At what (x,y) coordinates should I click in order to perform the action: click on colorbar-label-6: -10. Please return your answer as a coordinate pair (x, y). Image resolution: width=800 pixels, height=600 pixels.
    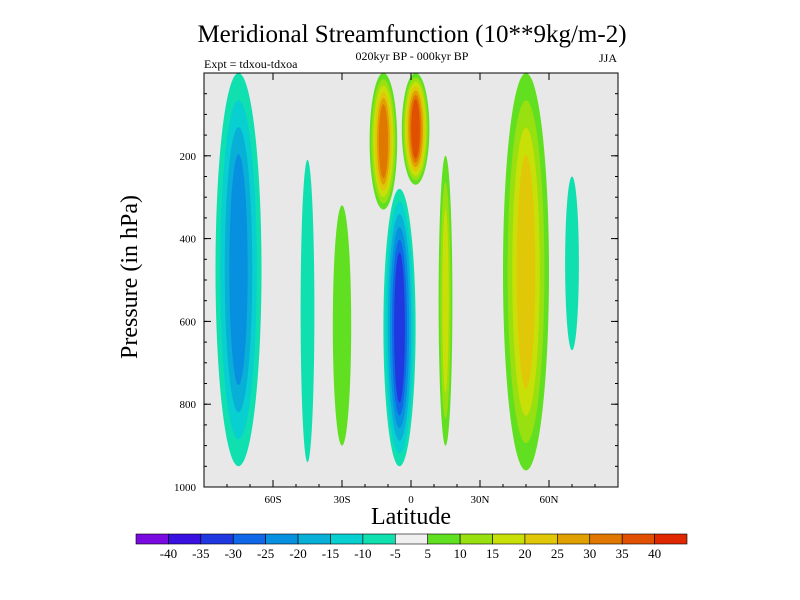
    Looking at the image, I should click on (362, 553).